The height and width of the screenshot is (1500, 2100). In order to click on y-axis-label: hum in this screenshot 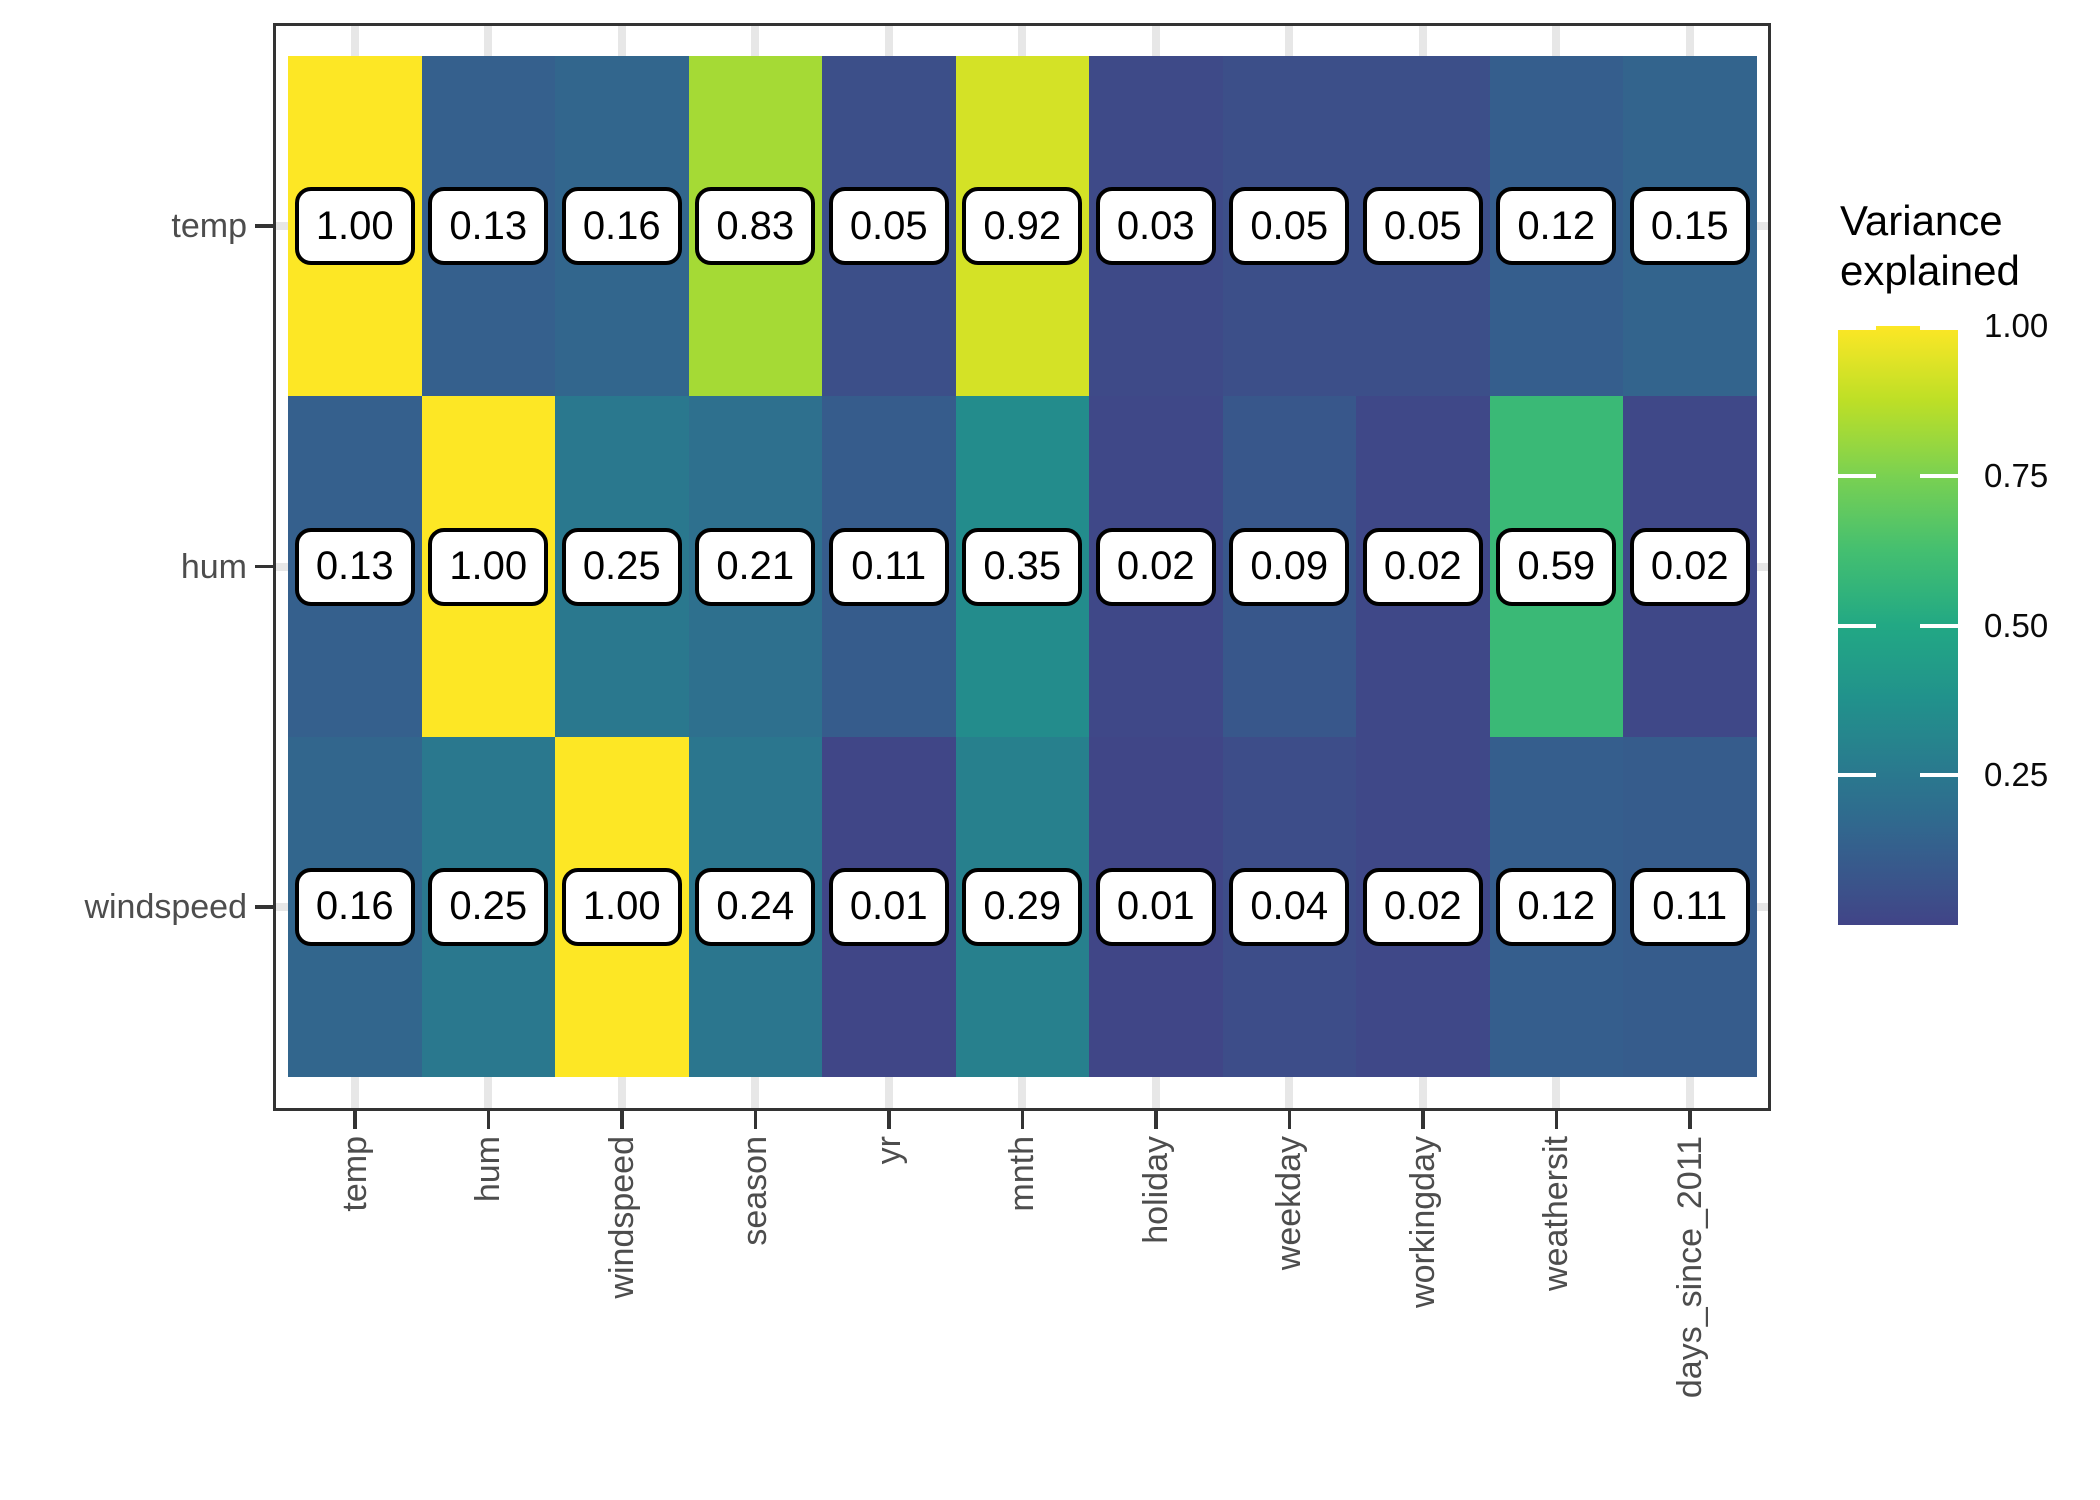, I will do `click(213, 566)`.